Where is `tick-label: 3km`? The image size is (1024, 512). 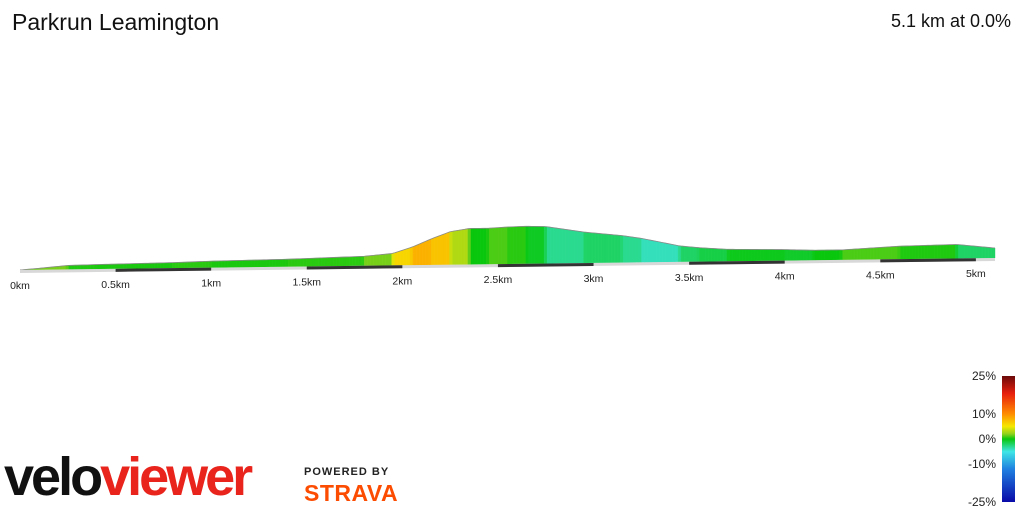 tick-label: 3km is located at coordinates (594, 279).